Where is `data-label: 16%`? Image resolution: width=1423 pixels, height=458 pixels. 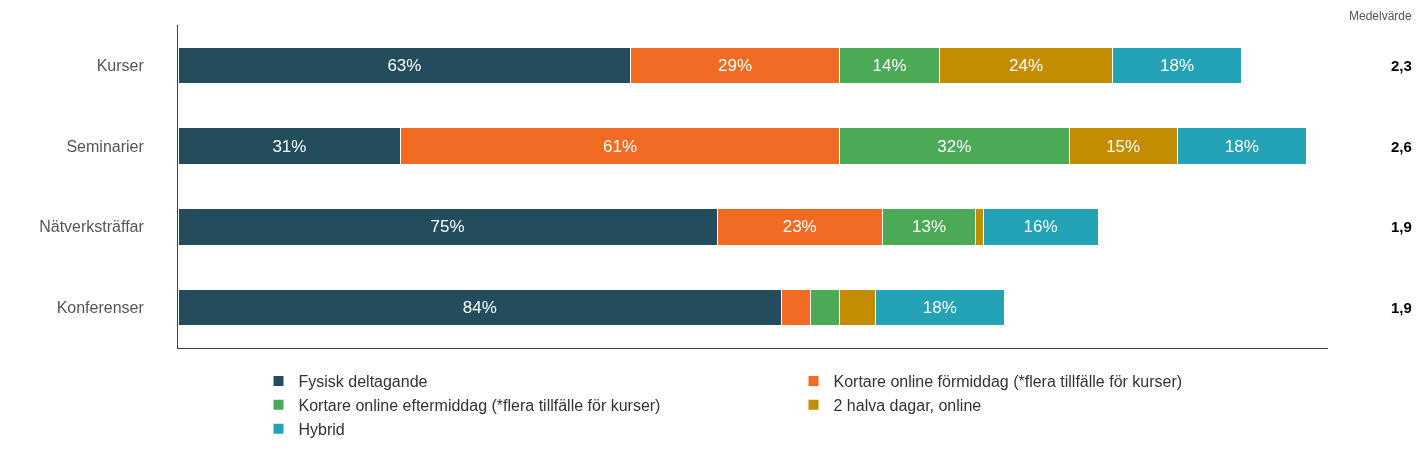 data-label: 16% is located at coordinates (1040, 227).